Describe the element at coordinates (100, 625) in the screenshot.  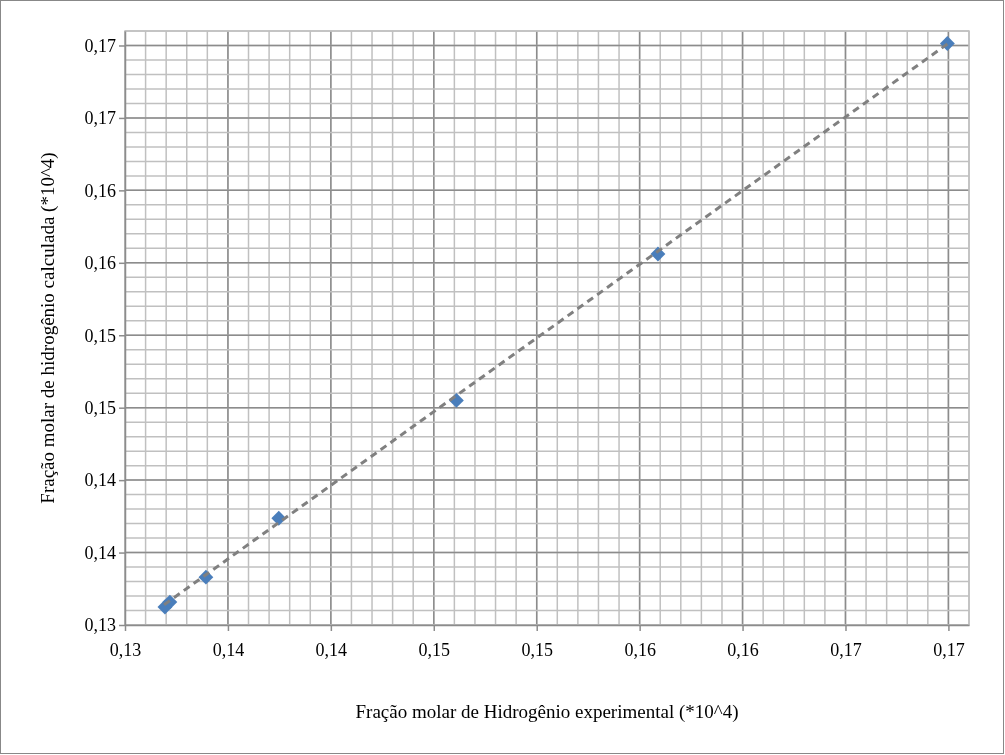
I see `y-tick-label: 0,13` at that location.